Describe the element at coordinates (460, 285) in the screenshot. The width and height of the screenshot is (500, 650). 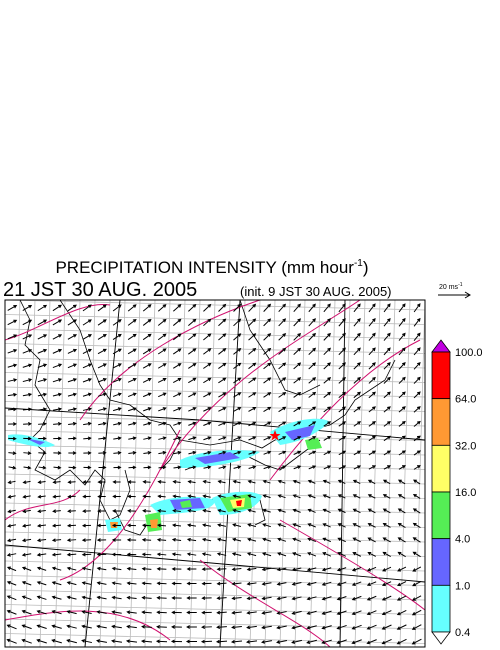
I see `vector-legend-exponent: -1` at that location.